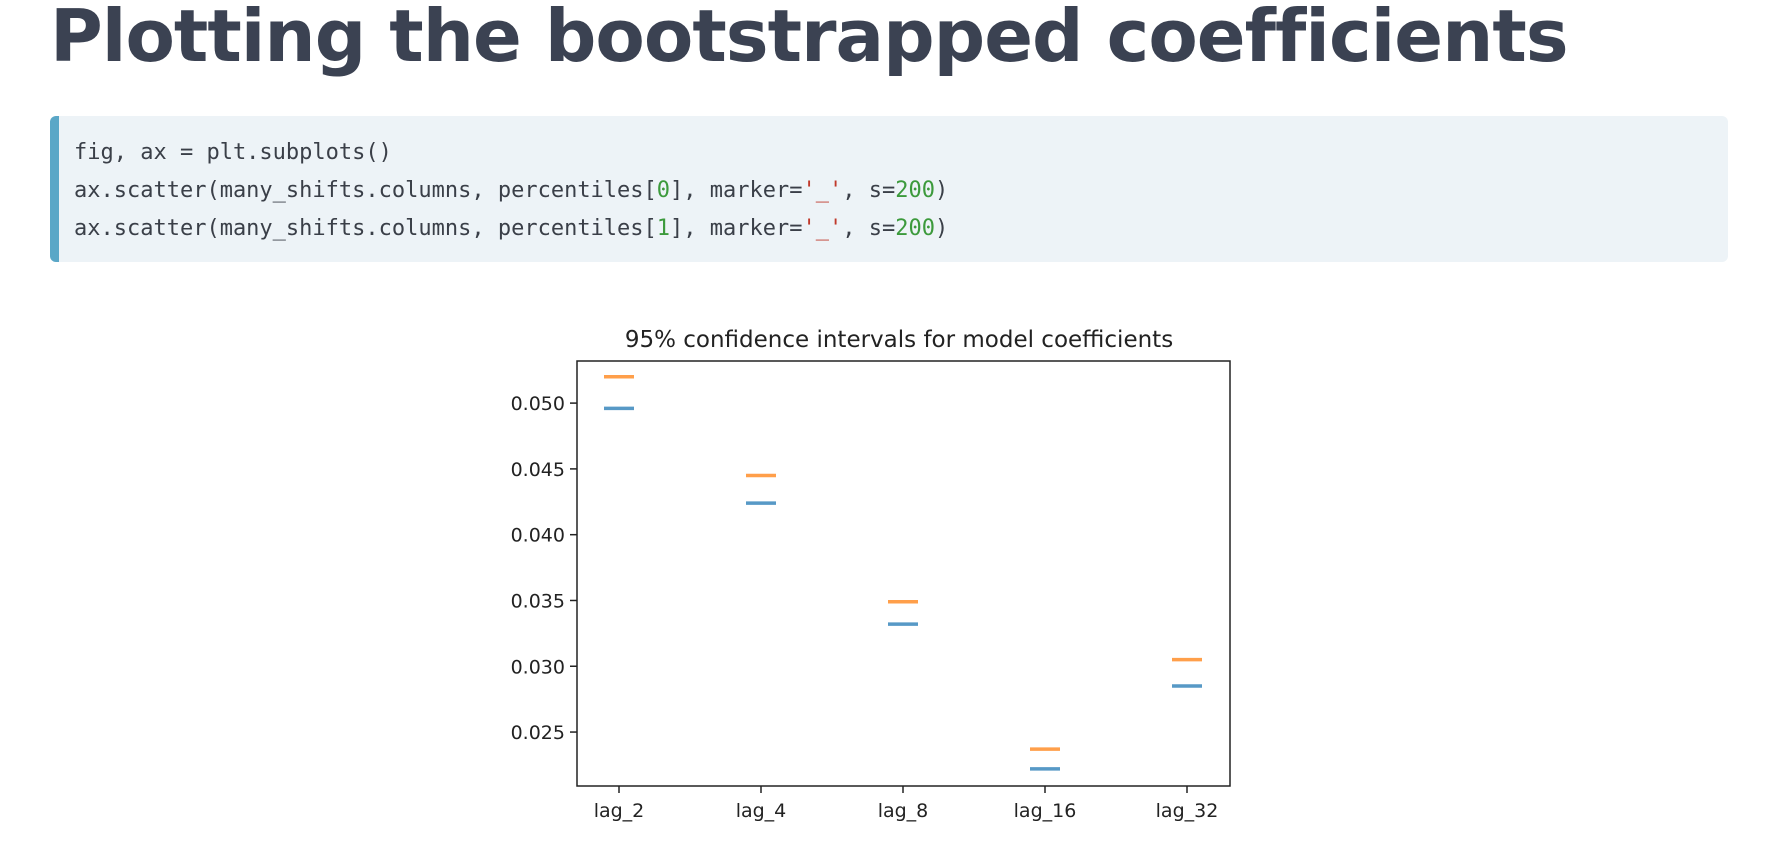 This screenshot has height=841, width=1774. I want to click on code-line: fig, ax = plt.subplots(), so click(901, 153).